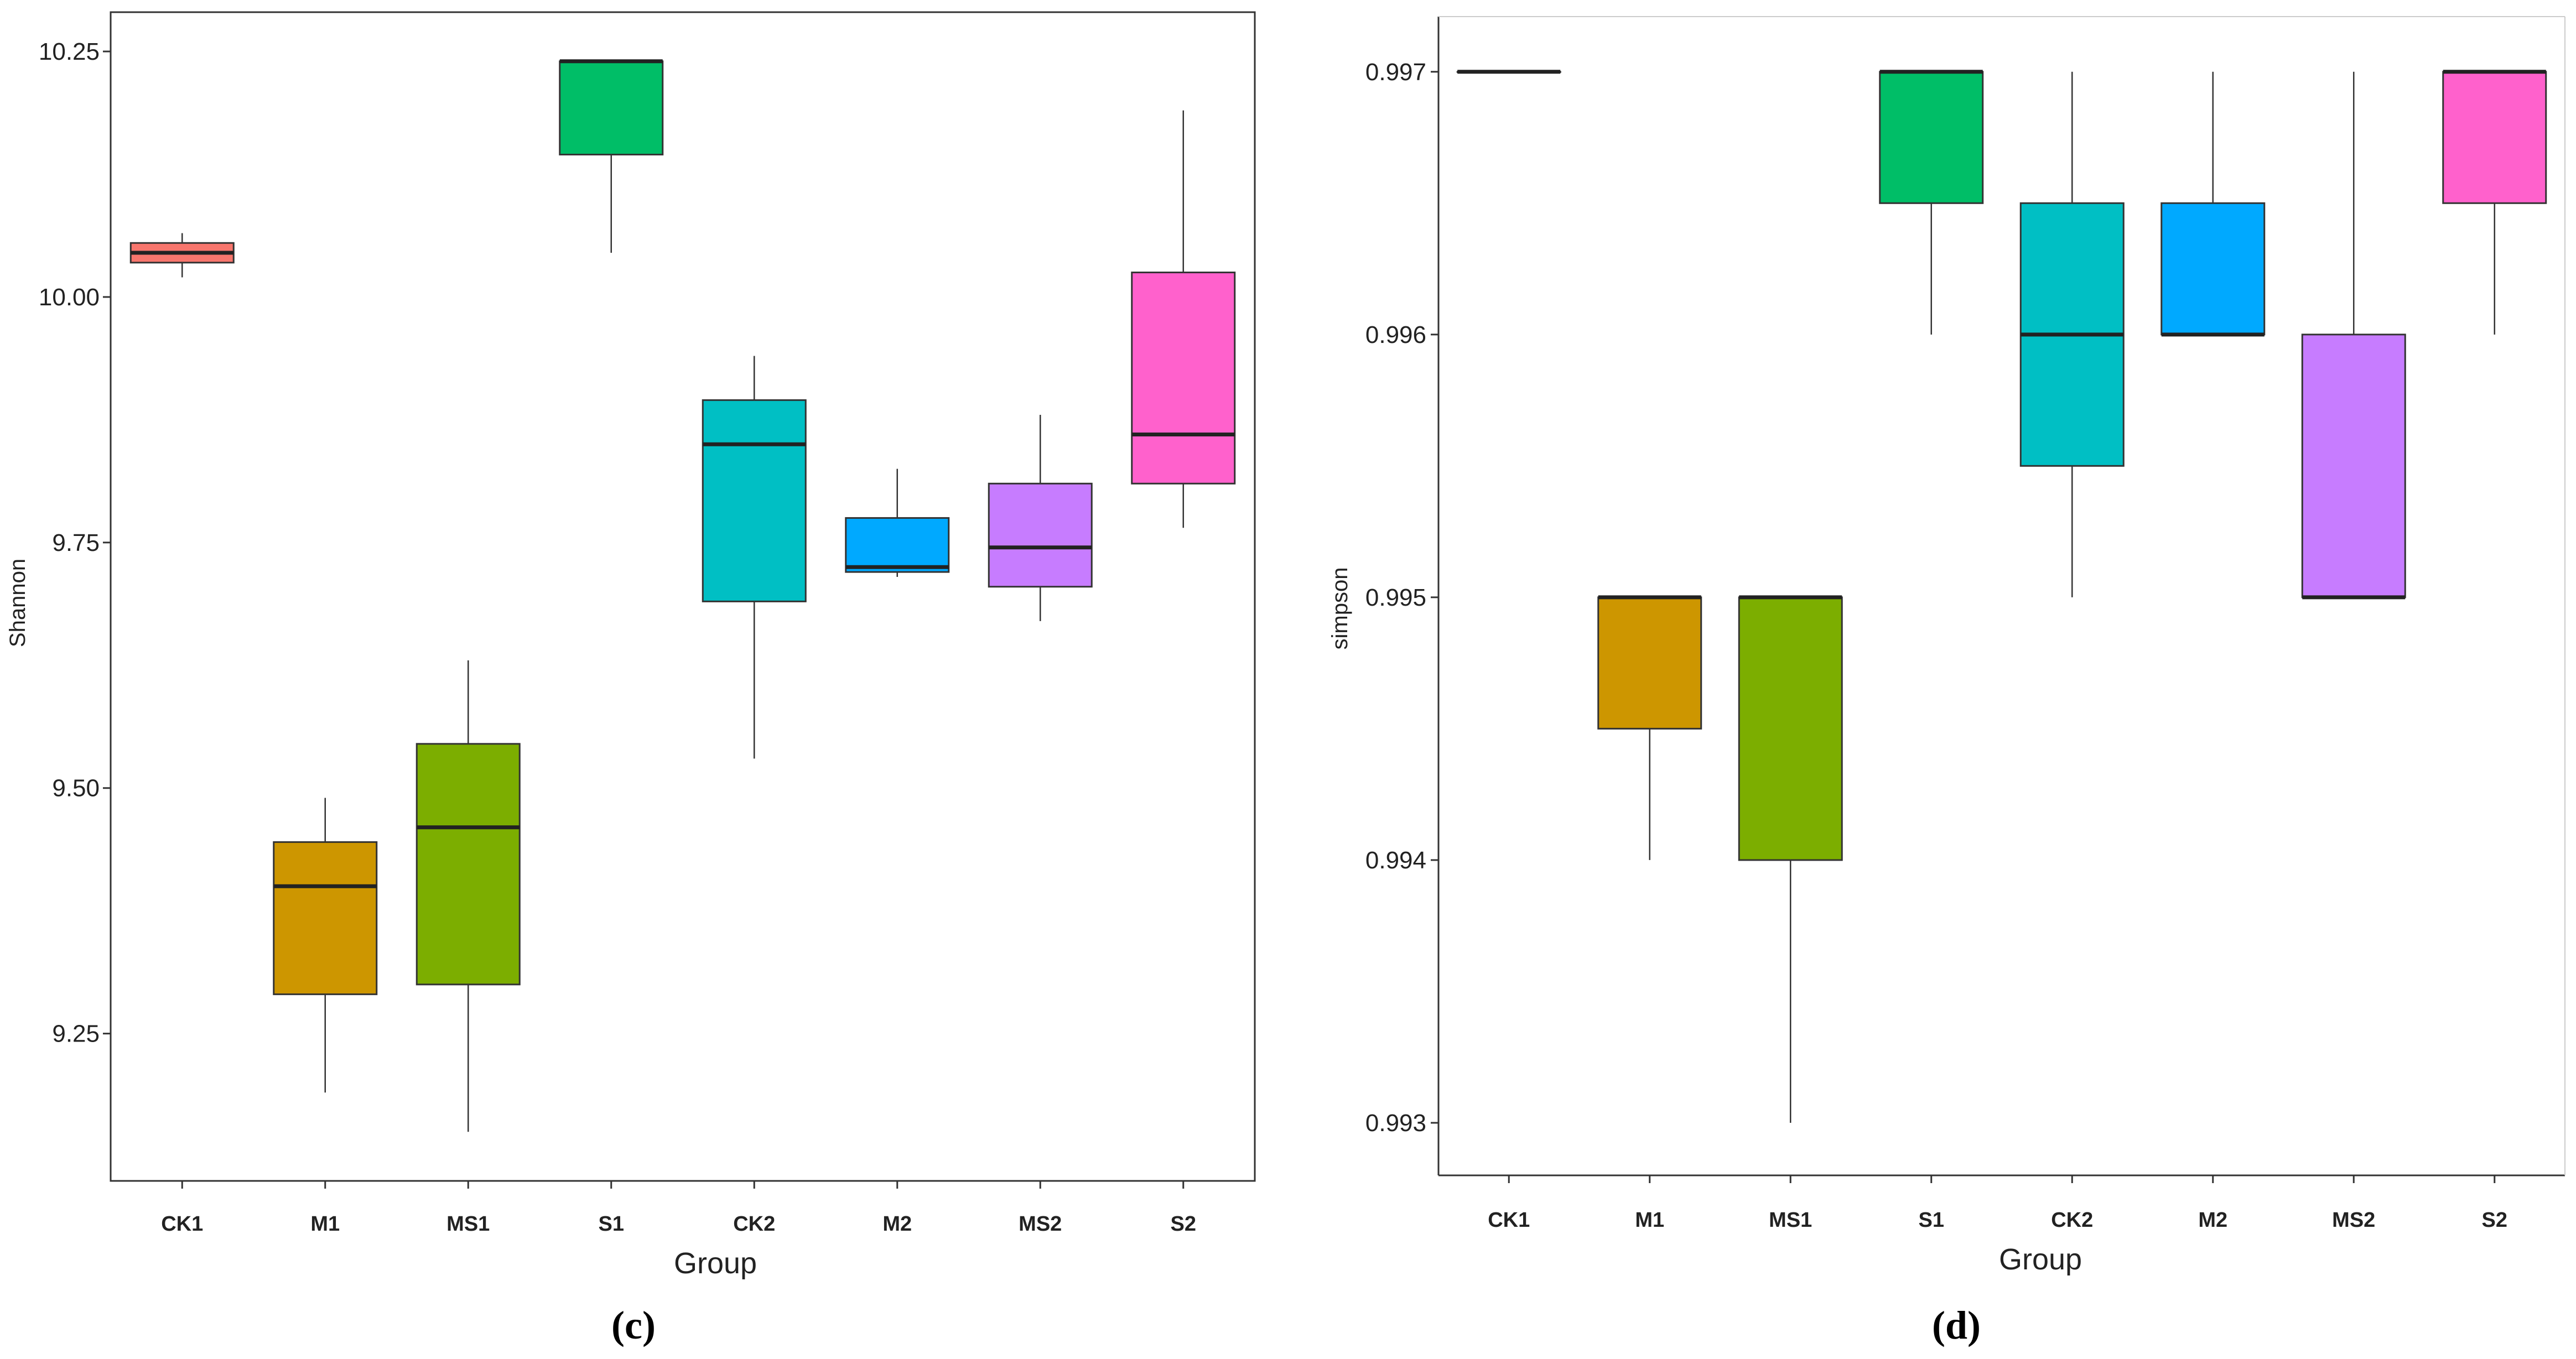 The image size is (2576, 1359). What do you see at coordinates (1340, 608) in the screenshot?
I see `panel-d-ylabel: simpson` at bounding box center [1340, 608].